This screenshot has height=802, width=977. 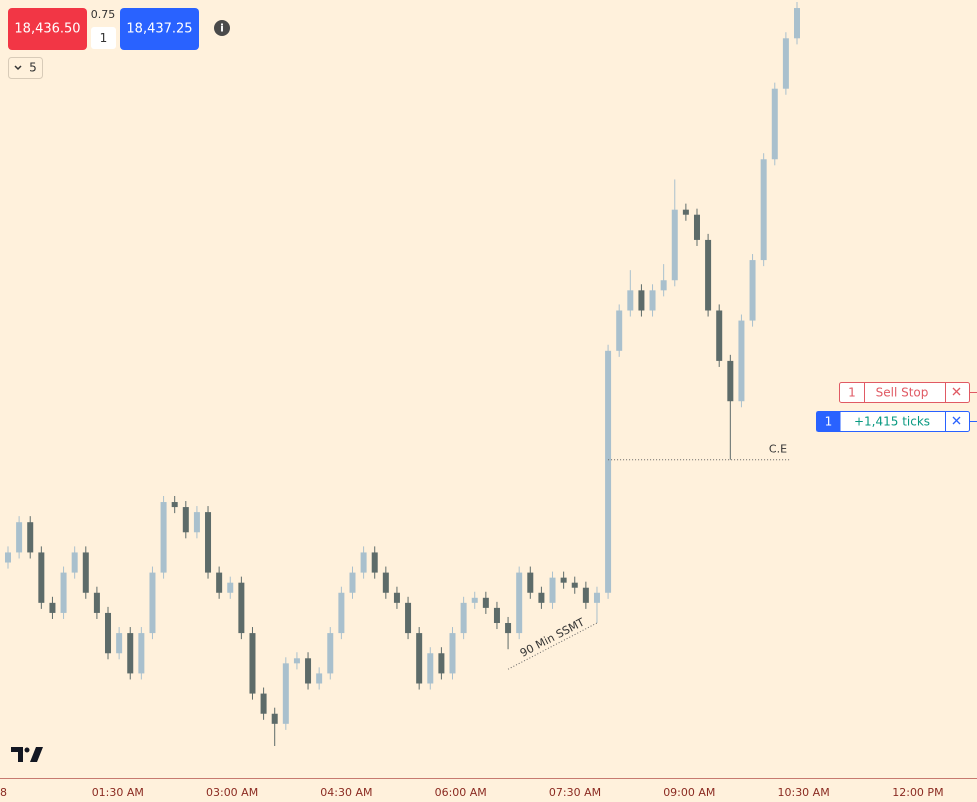 I want to click on order-label: +1,415 ticks, so click(x=892, y=422).